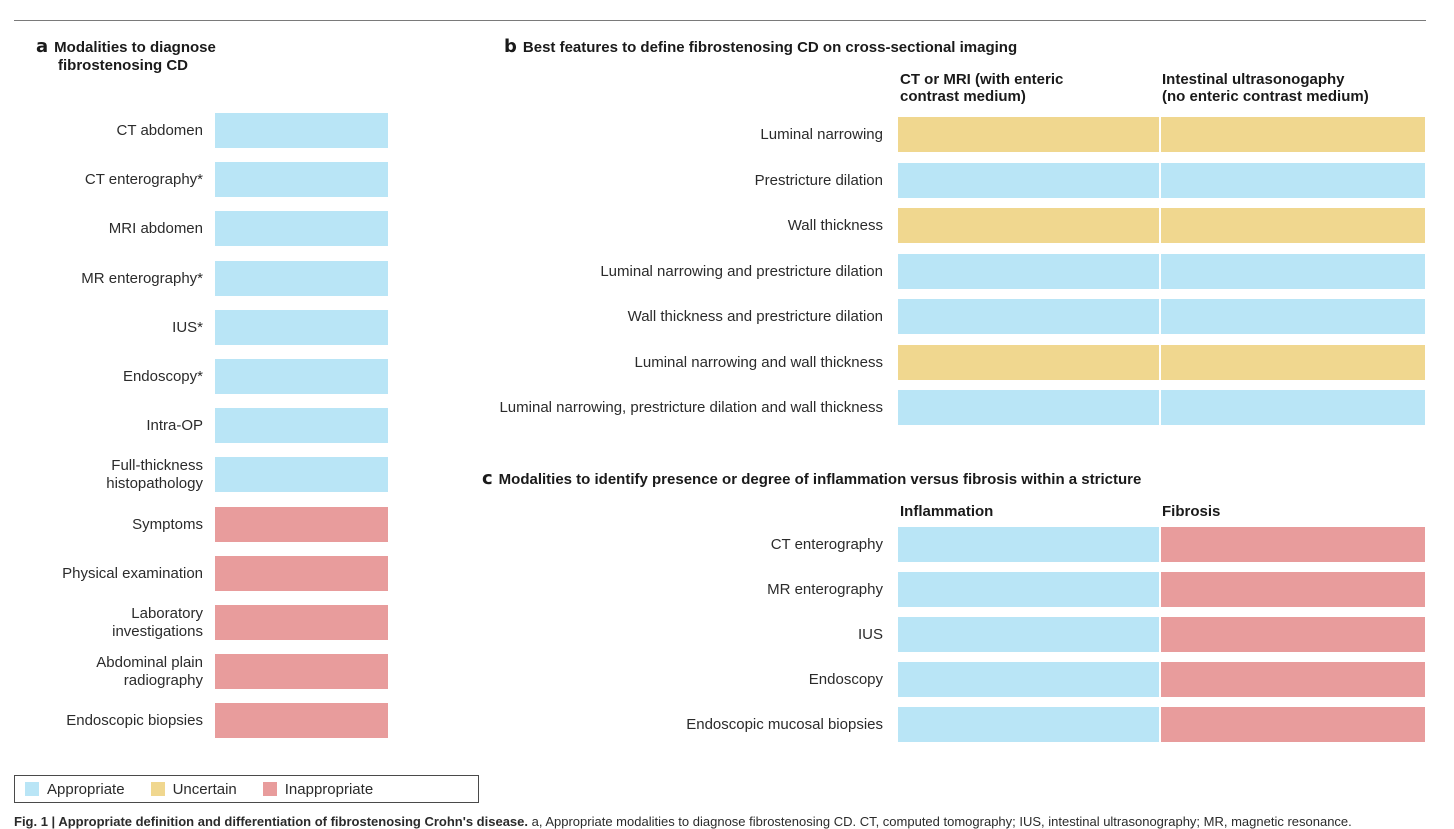  Describe the element at coordinates (174, 425) in the screenshot. I see `panel-a-row-label-intra-op: Intra-OP` at that location.